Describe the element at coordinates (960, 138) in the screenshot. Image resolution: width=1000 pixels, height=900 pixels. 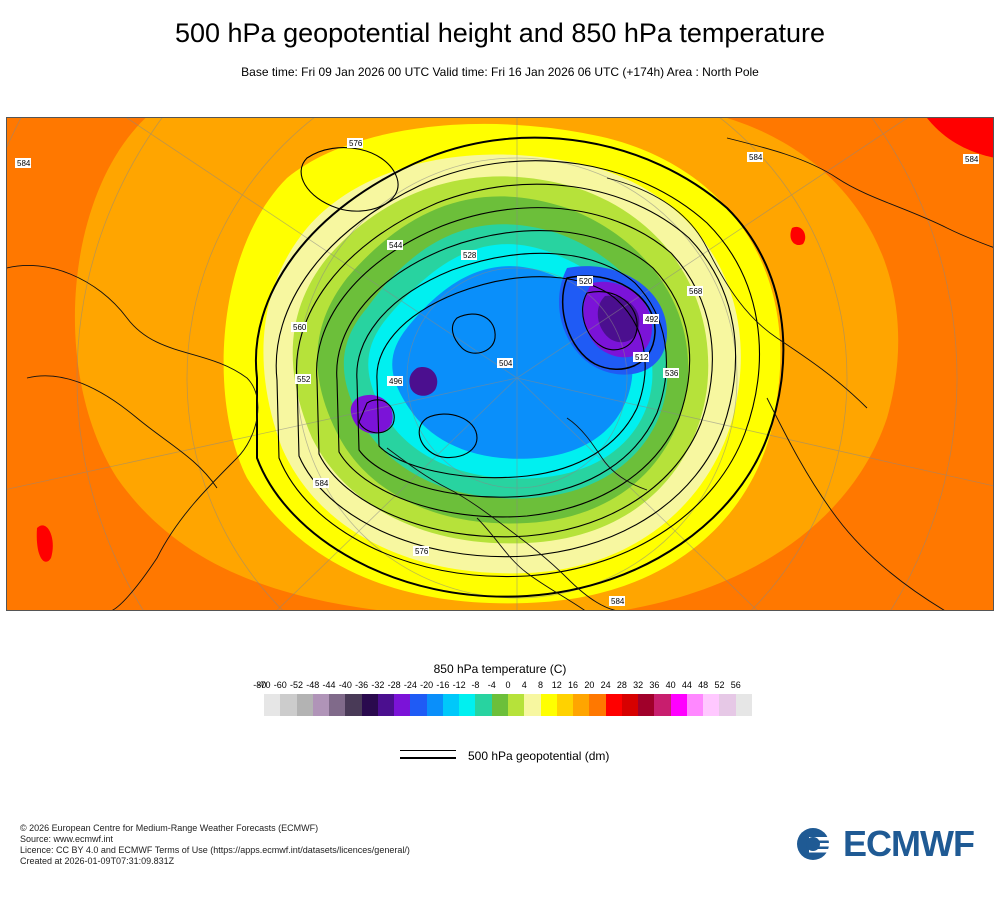
I see `warm-spot-northeast` at that location.